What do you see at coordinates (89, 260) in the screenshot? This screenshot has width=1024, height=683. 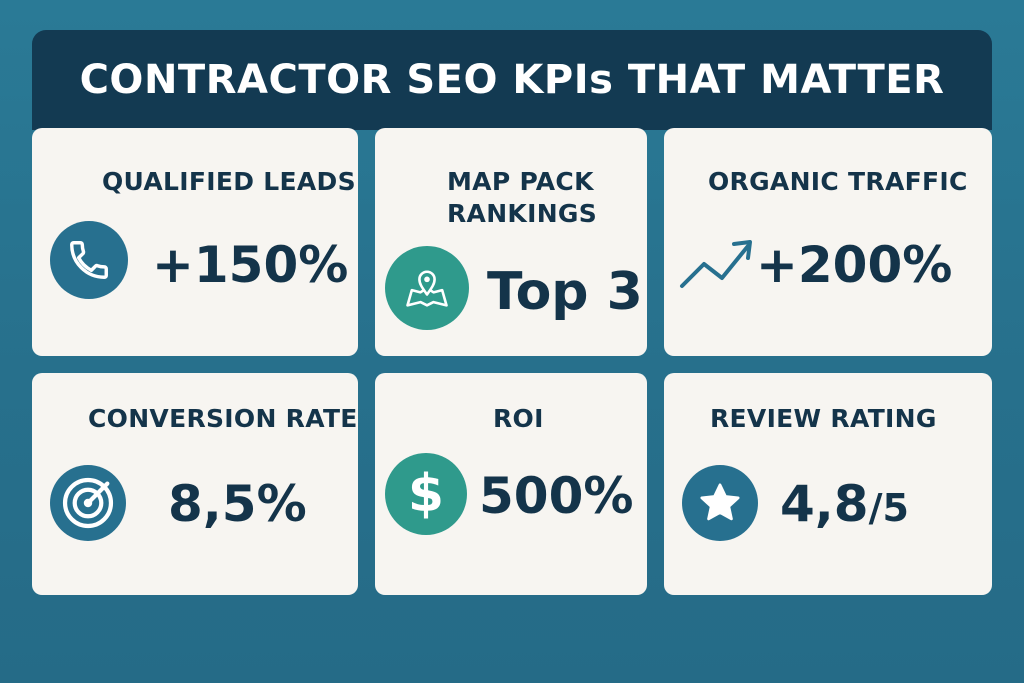 I see `phone-icon` at bounding box center [89, 260].